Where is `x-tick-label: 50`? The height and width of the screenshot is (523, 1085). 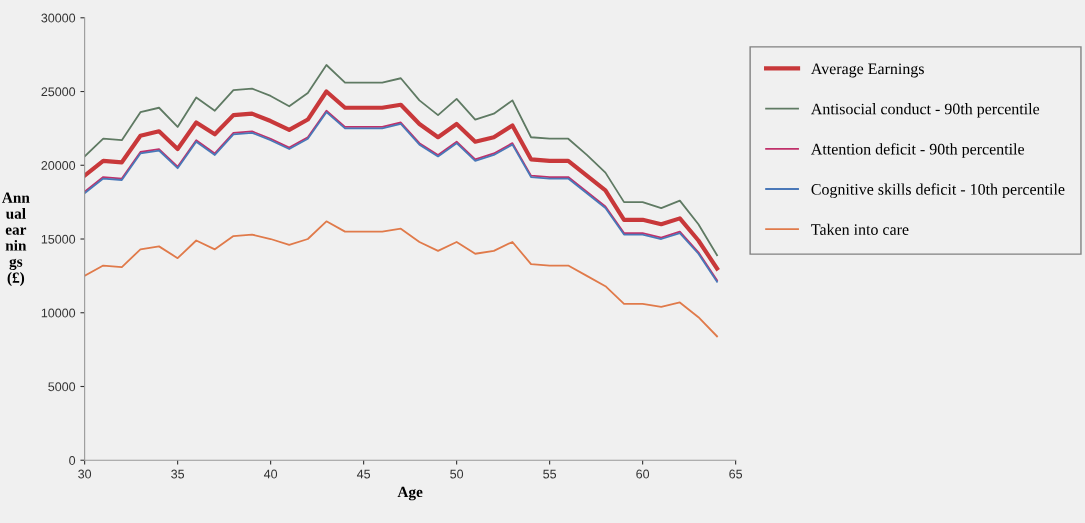 x-tick-label: 50 is located at coordinates (457, 474).